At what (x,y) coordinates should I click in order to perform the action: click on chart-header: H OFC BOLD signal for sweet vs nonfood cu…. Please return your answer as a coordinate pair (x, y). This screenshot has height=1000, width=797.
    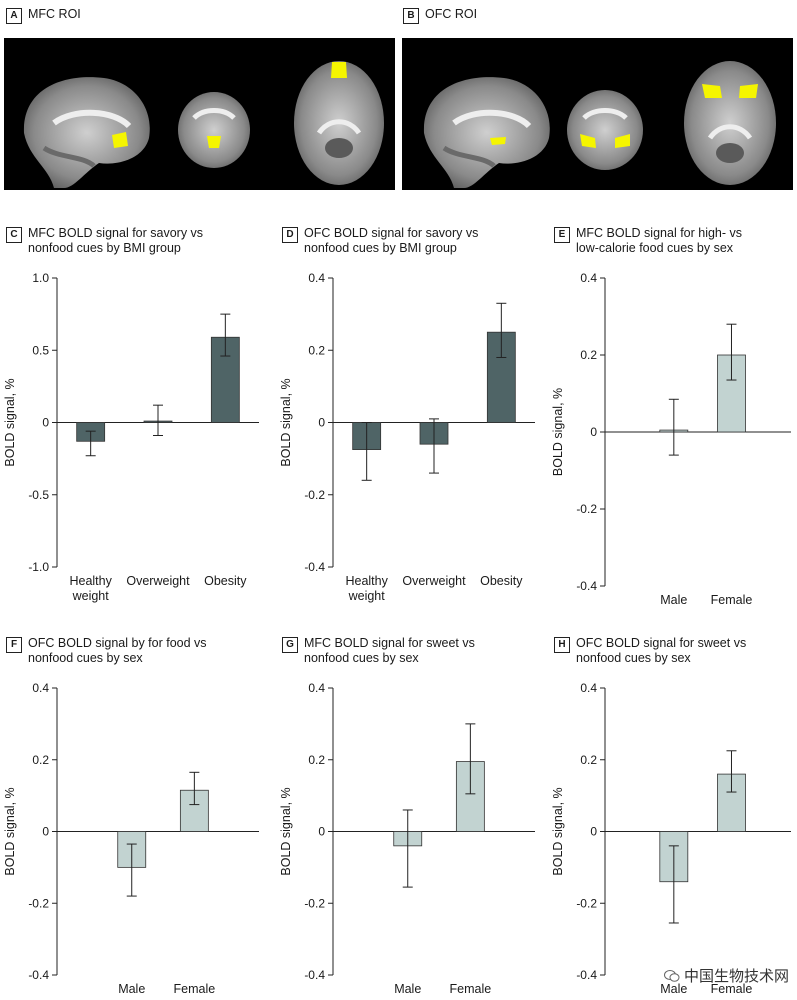
    Looking at the image, I should click on (650, 651).